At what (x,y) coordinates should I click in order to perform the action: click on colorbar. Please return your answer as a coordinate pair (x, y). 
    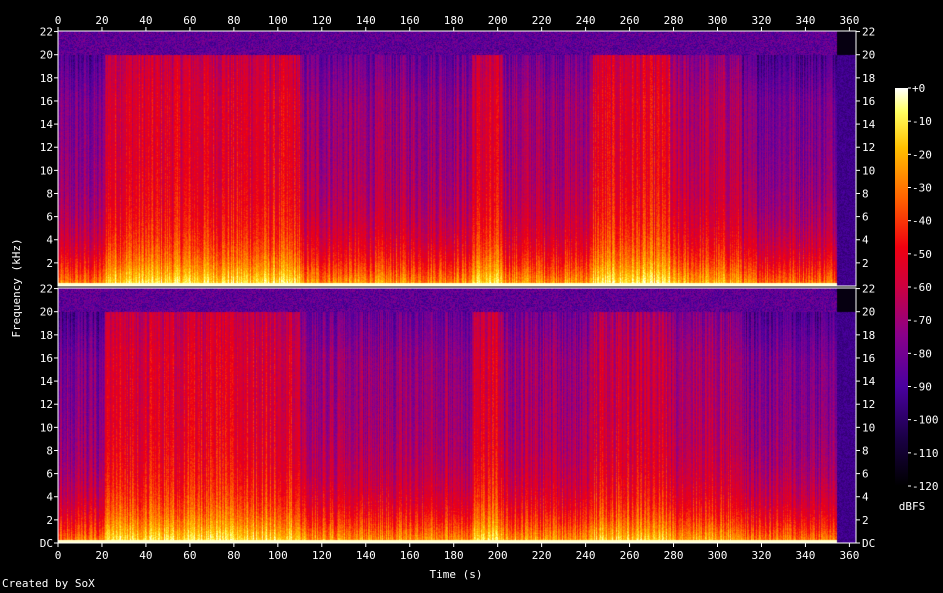
    Looking at the image, I should click on (901, 287).